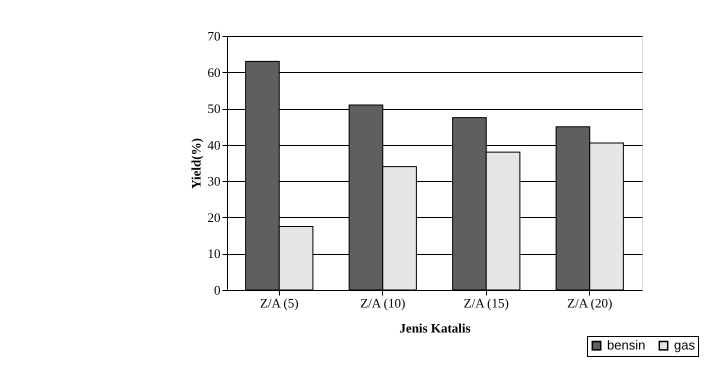 This screenshot has width=725, height=386. What do you see at coordinates (214, 181) in the screenshot?
I see `y-tick-label: 30` at bounding box center [214, 181].